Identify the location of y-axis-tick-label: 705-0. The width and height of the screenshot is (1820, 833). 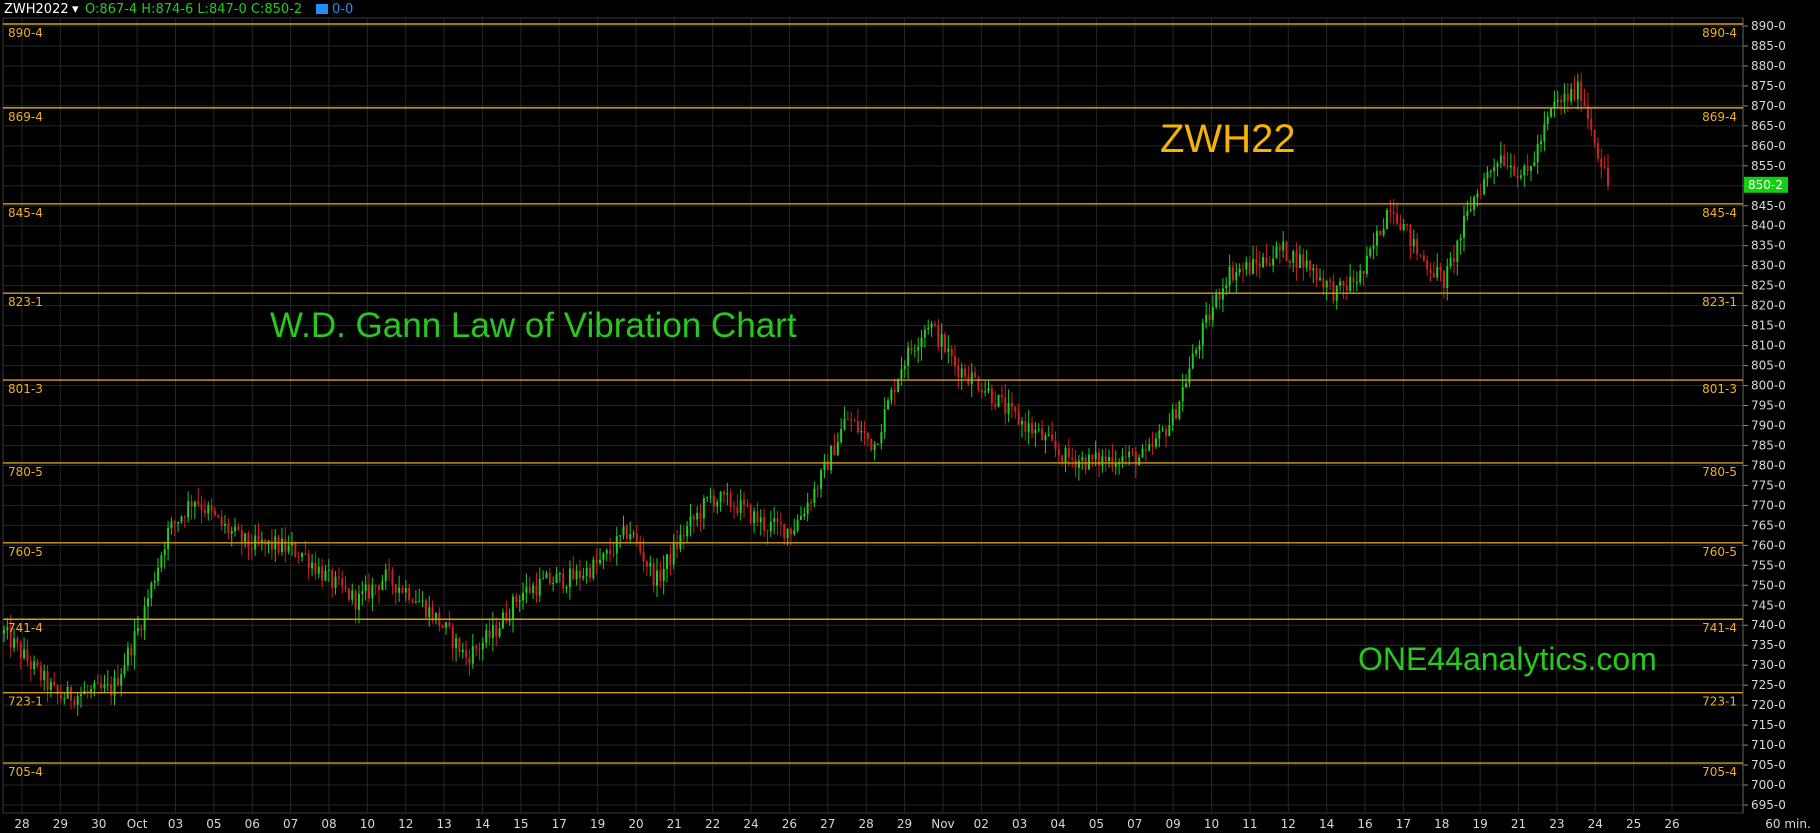
(1768, 765).